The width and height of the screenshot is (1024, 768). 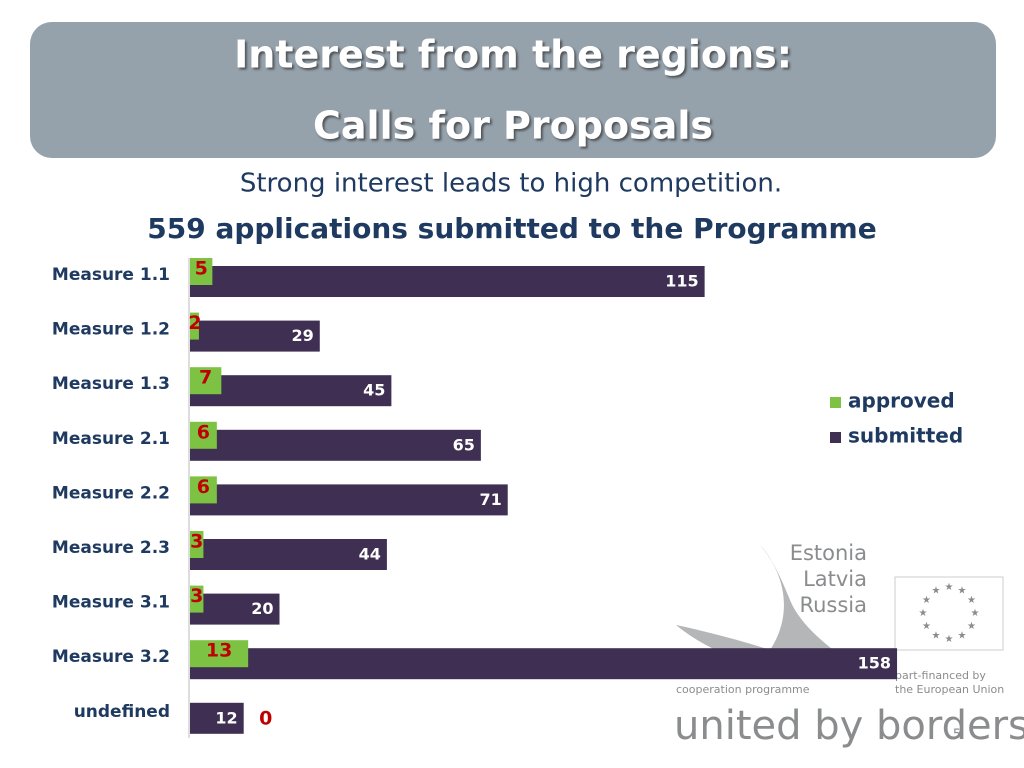 I want to click on data-label: 5, so click(x=201, y=269).